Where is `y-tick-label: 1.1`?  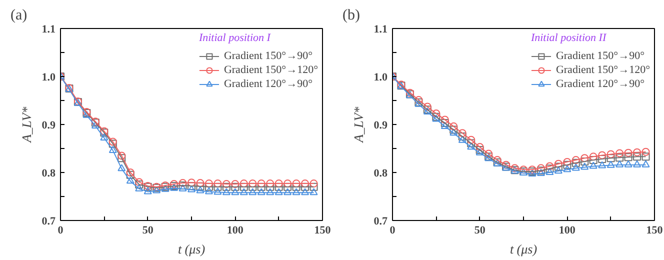
y-tick-label: 1.1 is located at coordinates (49, 30).